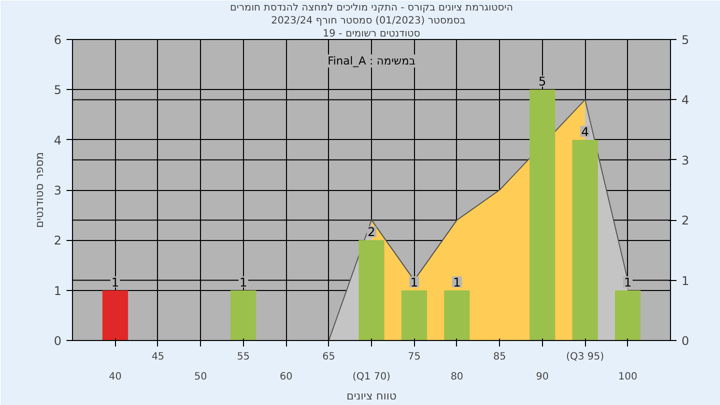  What do you see at coordinates (628, 377) in the screenshot?
I see `x-tick-label: 100` at bounding box center [628, 377].